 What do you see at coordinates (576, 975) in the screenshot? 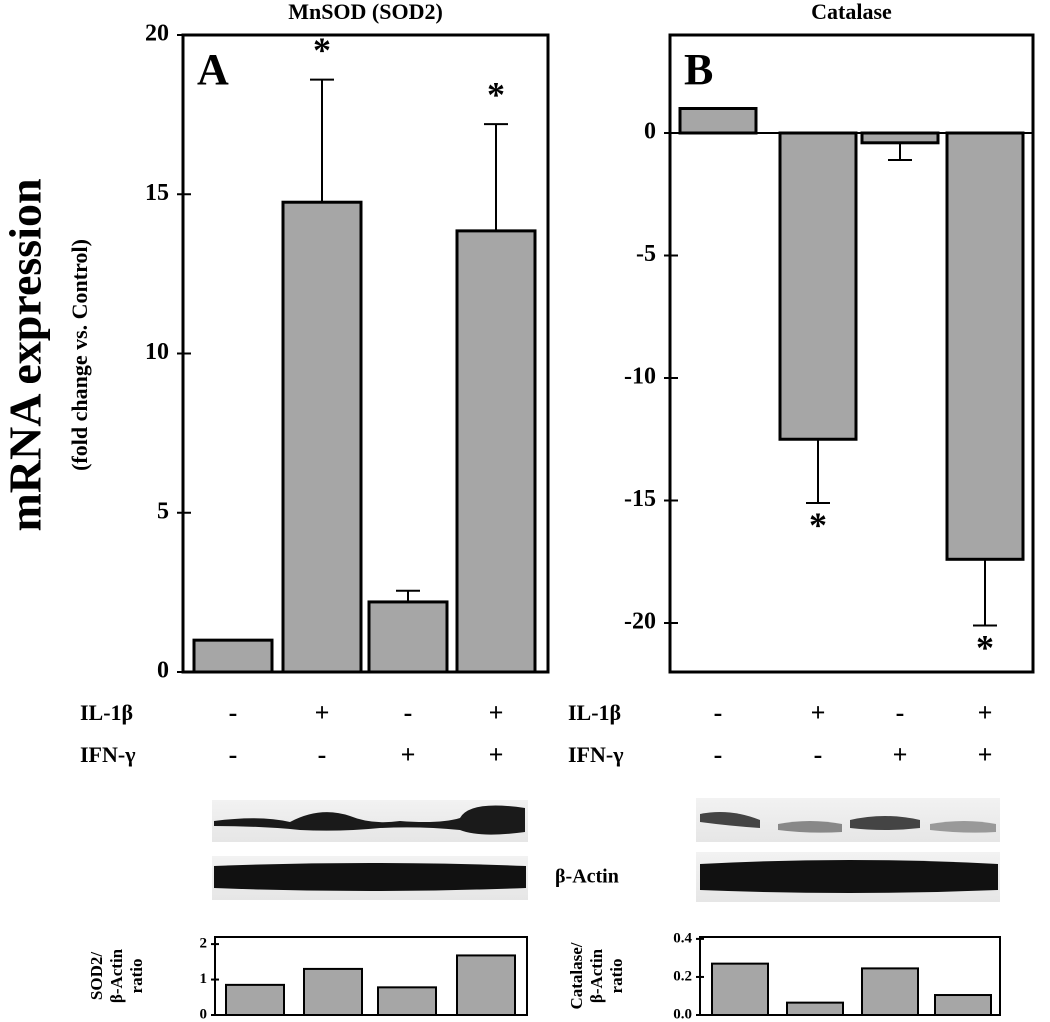
I see `y-axis-title: Catalase/` at bounding box center [576, 975].